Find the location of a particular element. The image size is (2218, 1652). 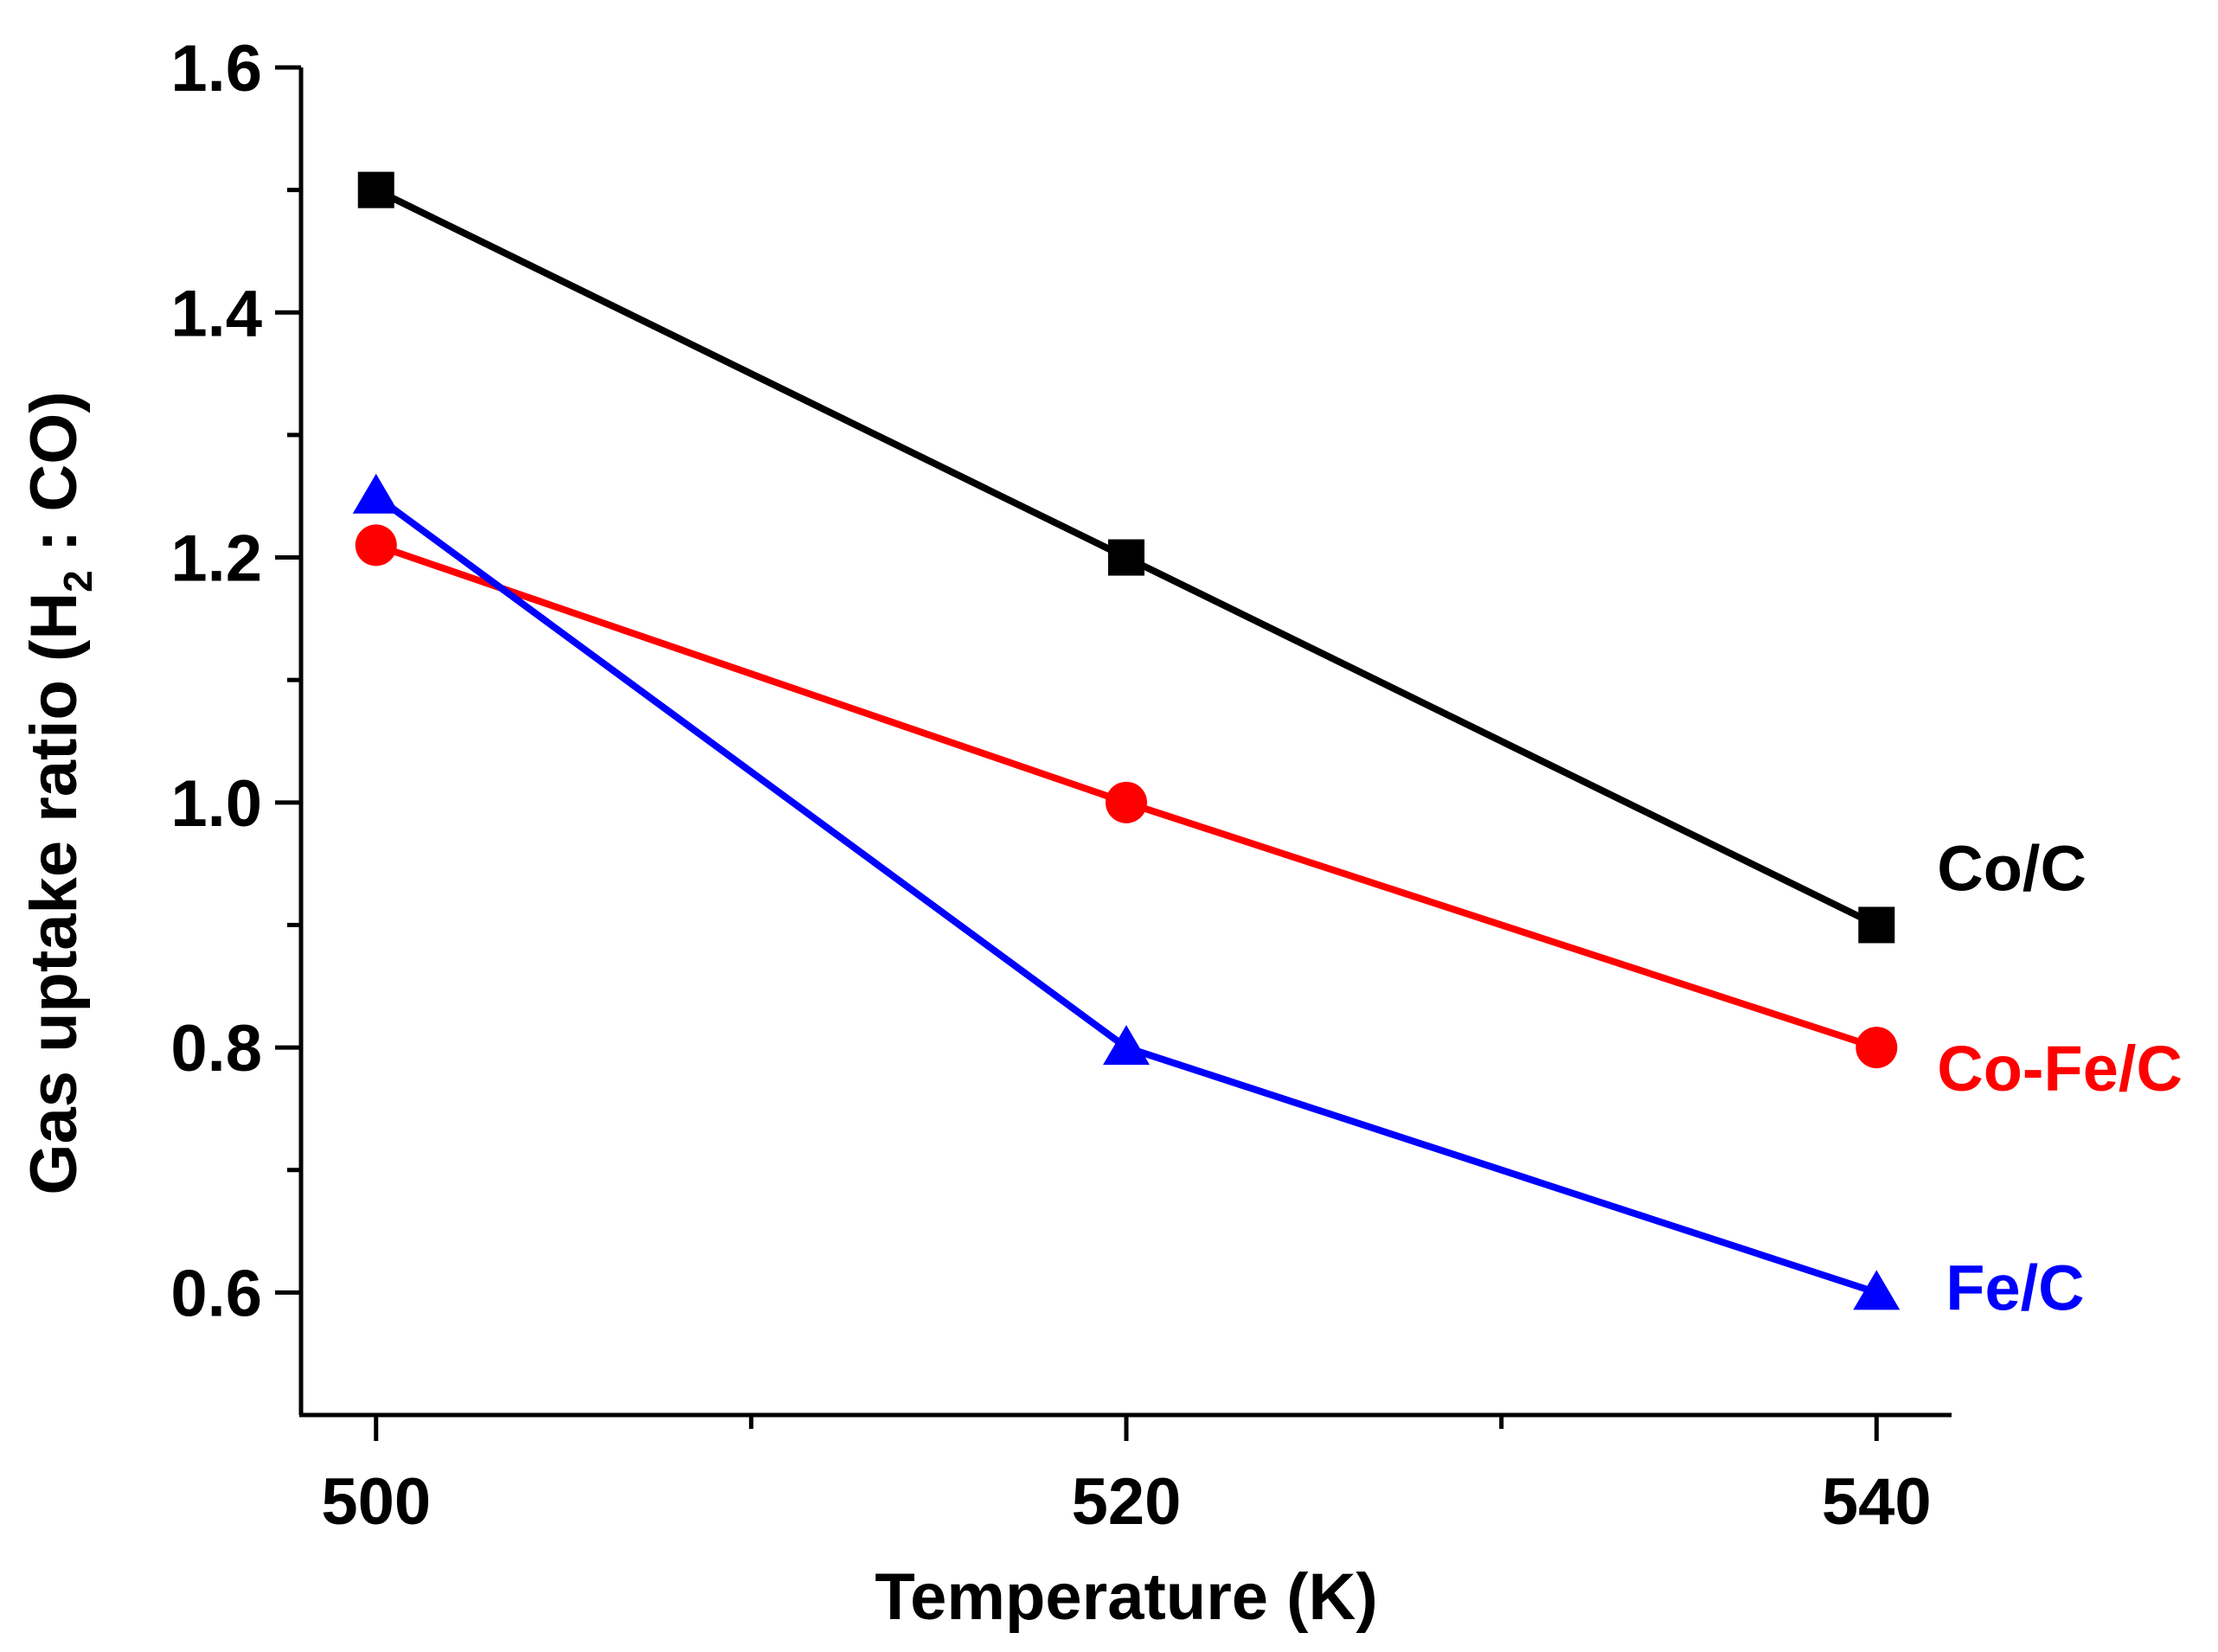

y-tick-label: 0.8 is located at coordinates (216, 1048).